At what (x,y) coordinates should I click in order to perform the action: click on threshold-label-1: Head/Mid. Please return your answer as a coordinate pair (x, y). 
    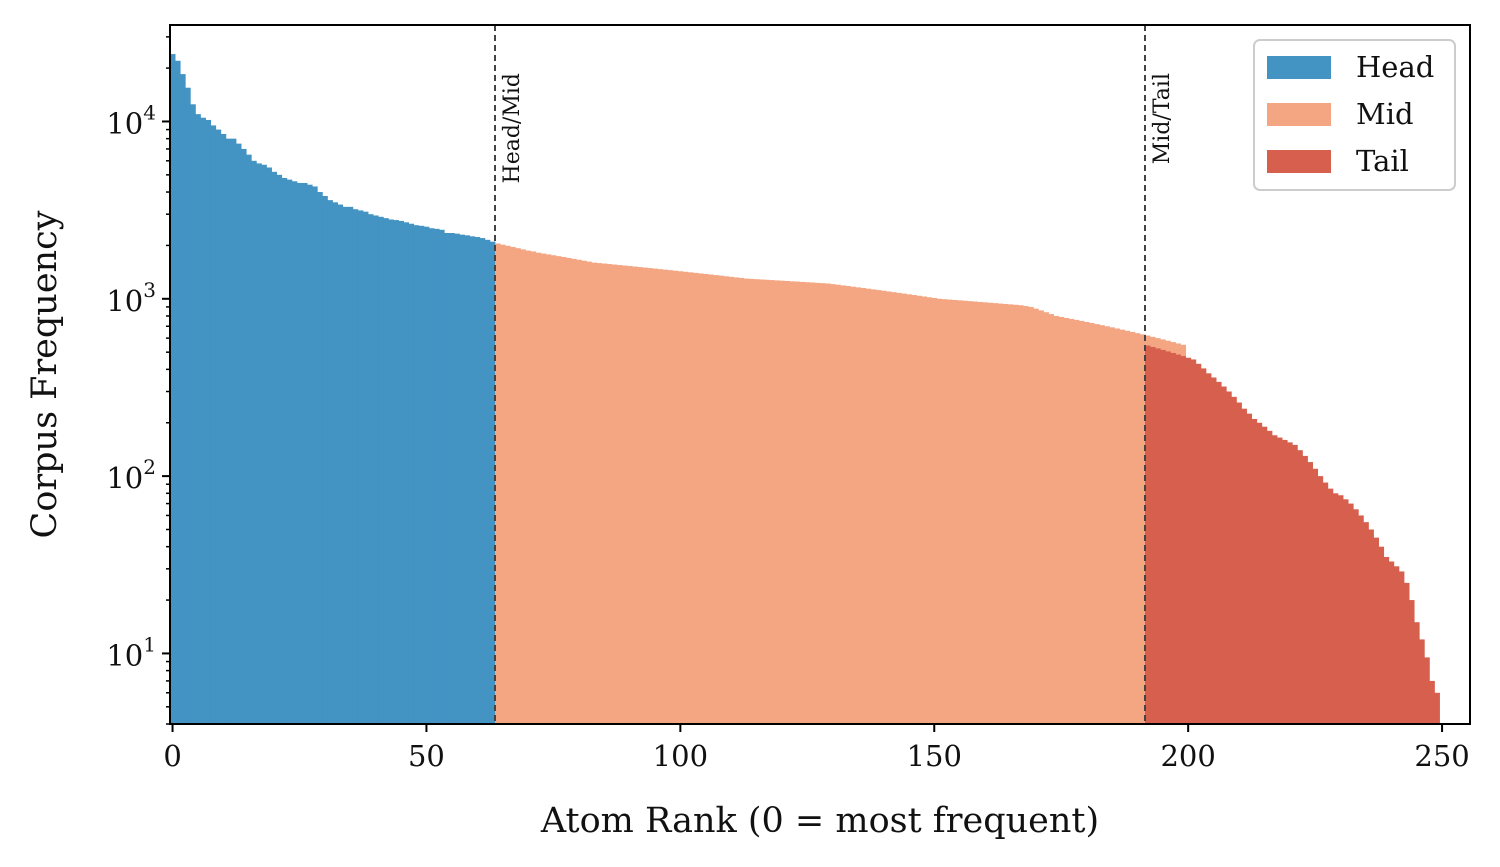
    Looking at the image, I should click on (512, 128).